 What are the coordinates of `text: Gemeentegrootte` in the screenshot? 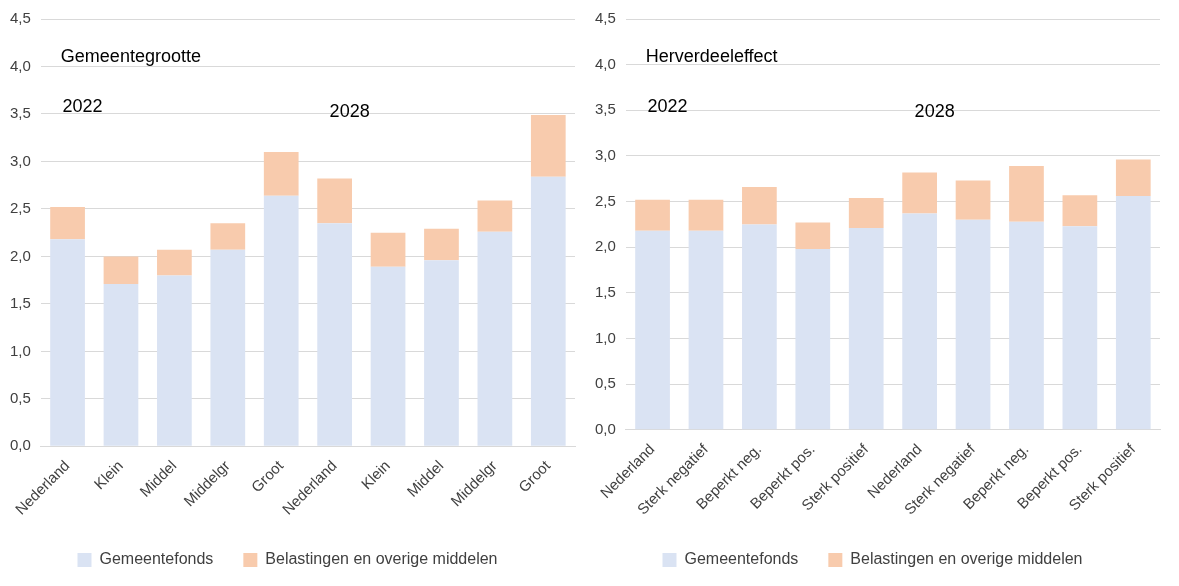 It's located at (130, 55).